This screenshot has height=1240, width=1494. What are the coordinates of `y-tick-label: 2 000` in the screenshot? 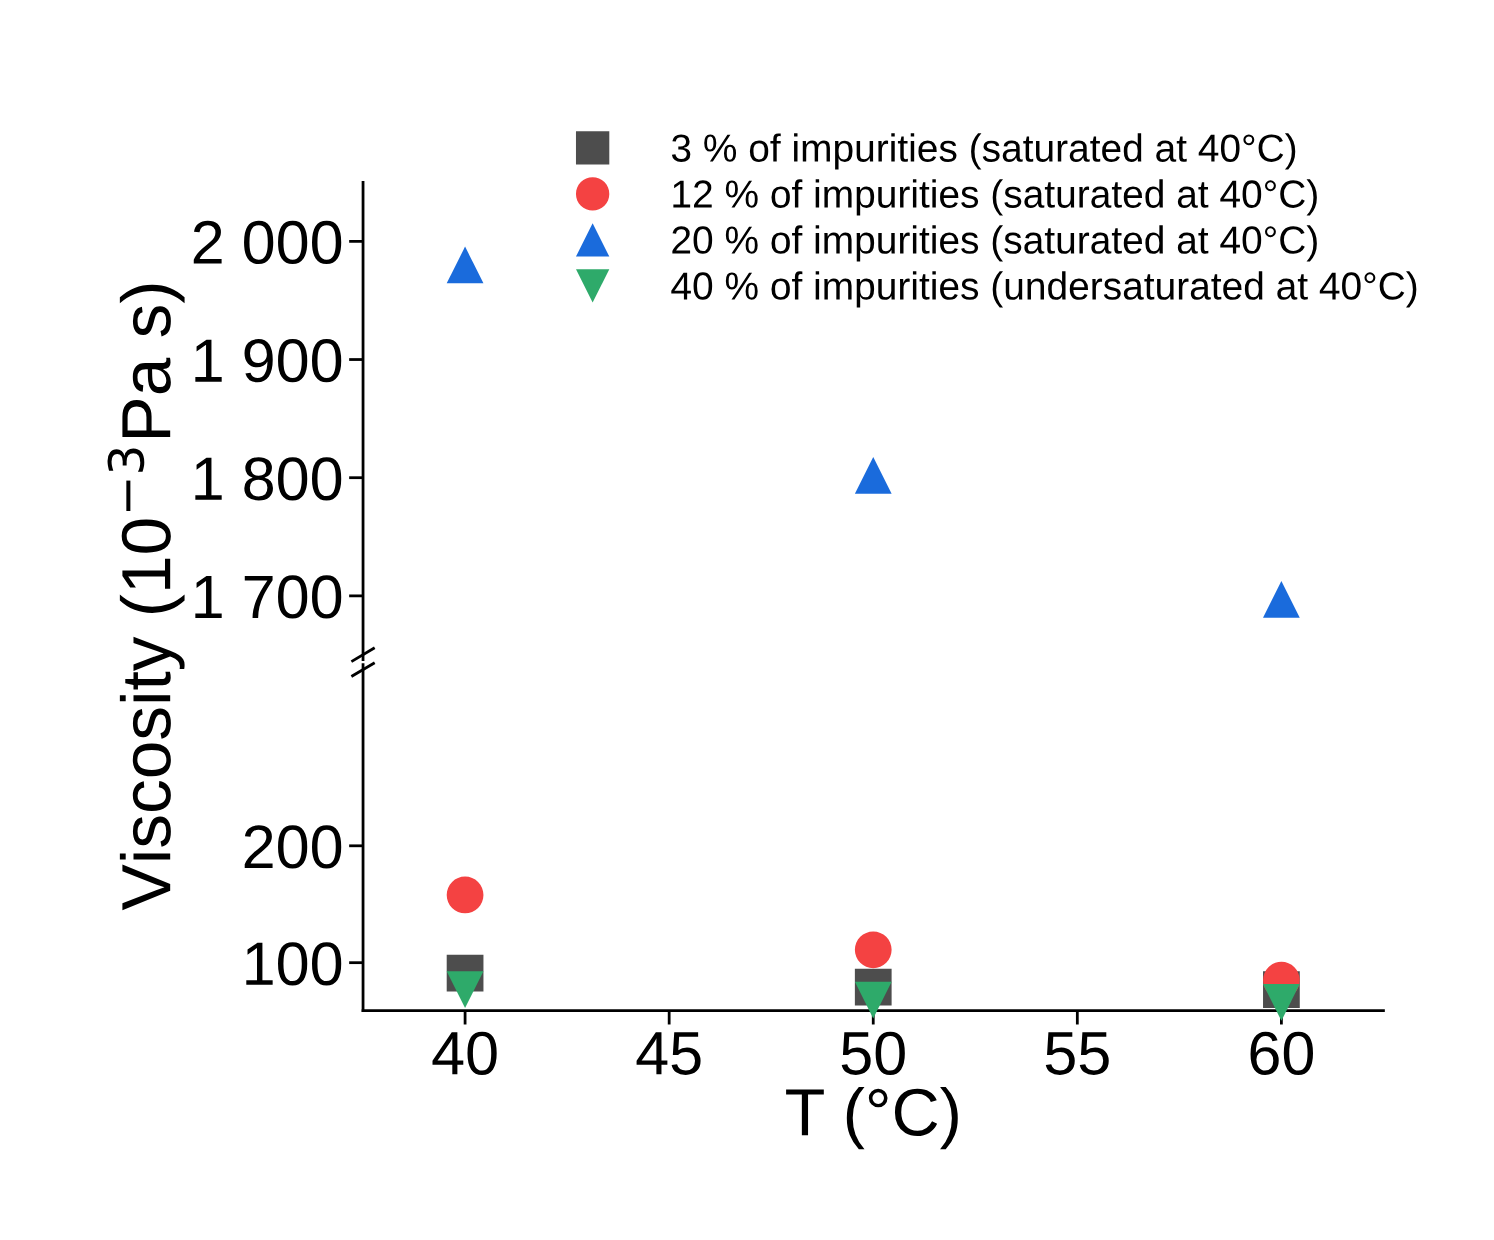 It's located at (267, 242).